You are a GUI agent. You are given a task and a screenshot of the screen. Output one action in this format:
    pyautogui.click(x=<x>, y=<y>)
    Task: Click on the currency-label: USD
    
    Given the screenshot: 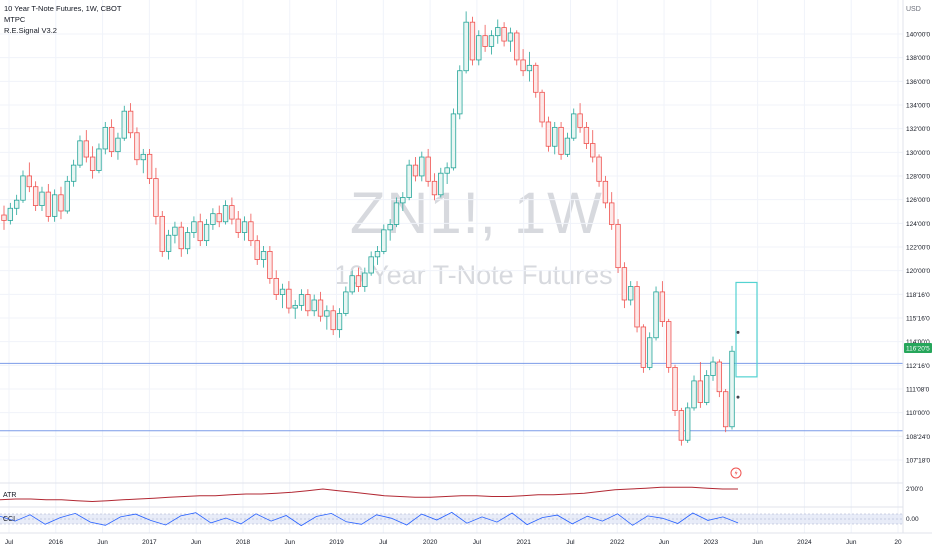 What is the action you would take?
    pyautogui.click(x=913, y=9)
    